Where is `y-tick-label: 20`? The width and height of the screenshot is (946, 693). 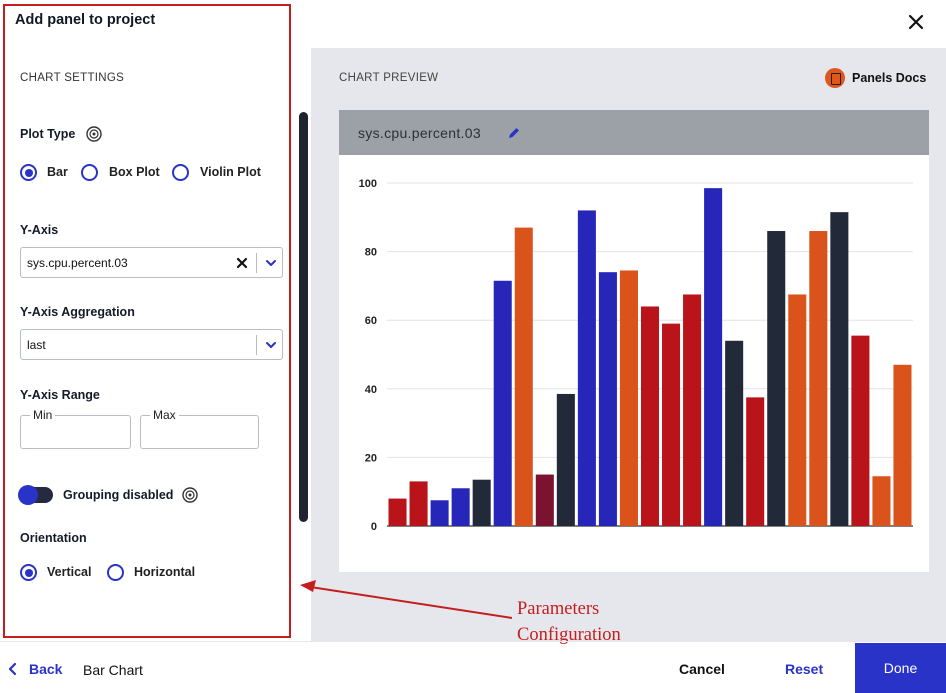 y-tick-label: 20 is located at coordinates (371, 458).